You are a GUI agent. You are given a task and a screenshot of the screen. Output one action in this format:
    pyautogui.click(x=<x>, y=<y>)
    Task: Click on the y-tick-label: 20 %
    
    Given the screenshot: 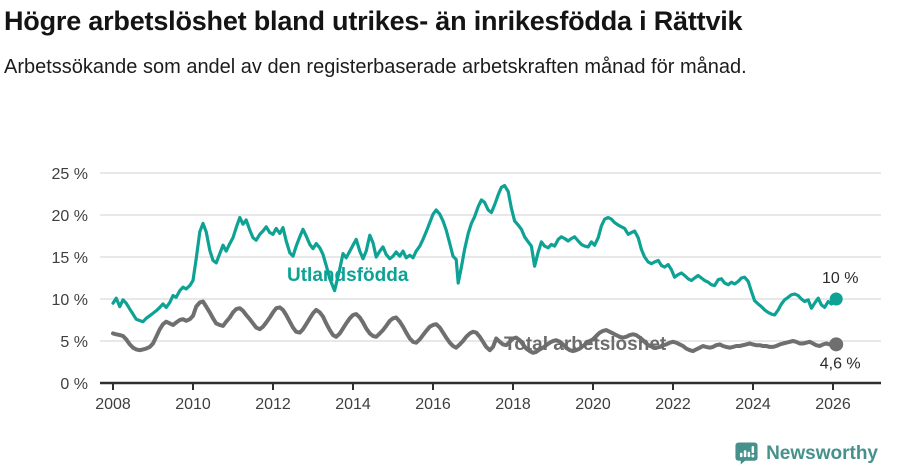 What is the action you would take?
    pyautogui.click(x=70, y=216)
    